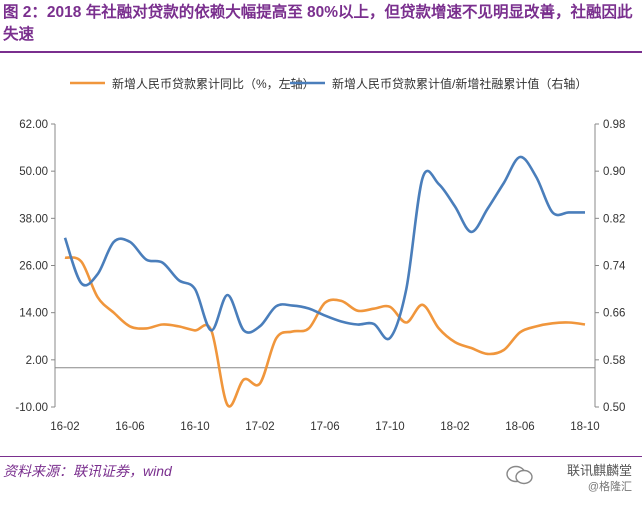 The image size is (642, 509). What do you see at coordinates (599, 470) in the screenshot?
I see `watermark-name: 联讯麒麟堂` at bounding box center [599, 470].